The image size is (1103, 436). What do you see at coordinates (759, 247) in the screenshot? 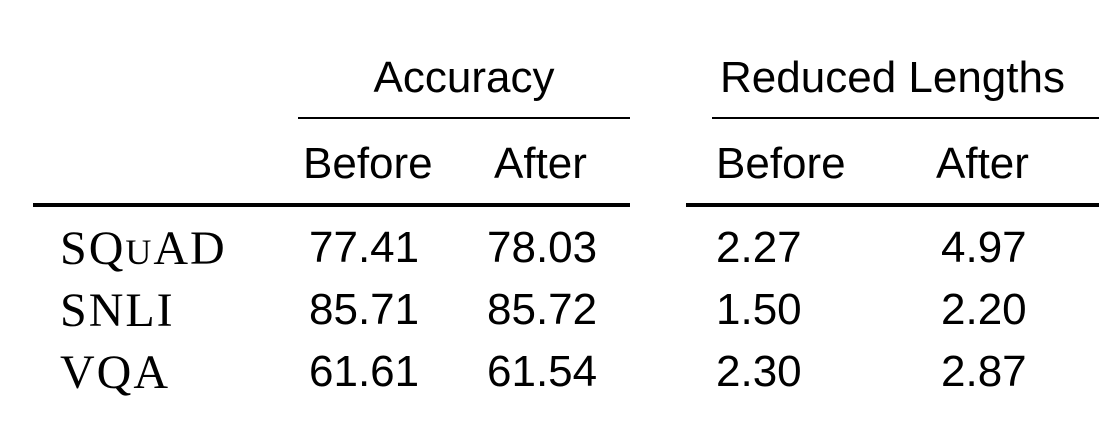
I see `cell-squad-lengths-before: 2.27` at bounding box center [759, 247].